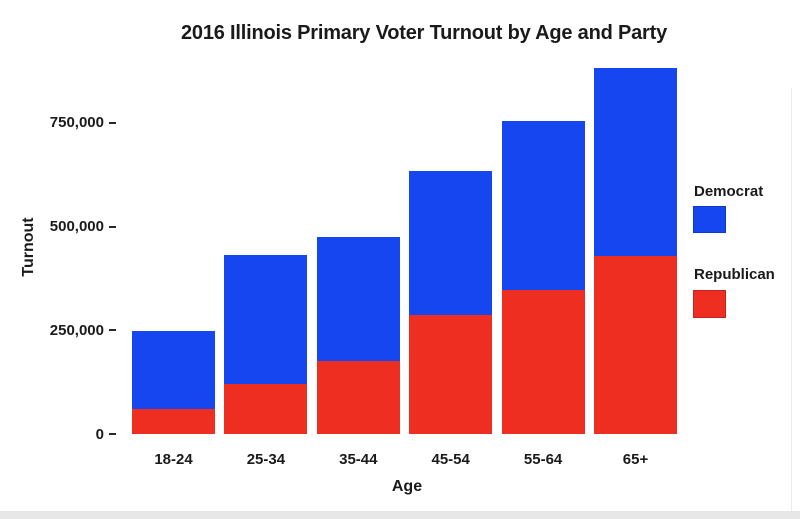 The image size is (800, 519). I want to click on x-tick-label: 18-24, so click(173, 459).